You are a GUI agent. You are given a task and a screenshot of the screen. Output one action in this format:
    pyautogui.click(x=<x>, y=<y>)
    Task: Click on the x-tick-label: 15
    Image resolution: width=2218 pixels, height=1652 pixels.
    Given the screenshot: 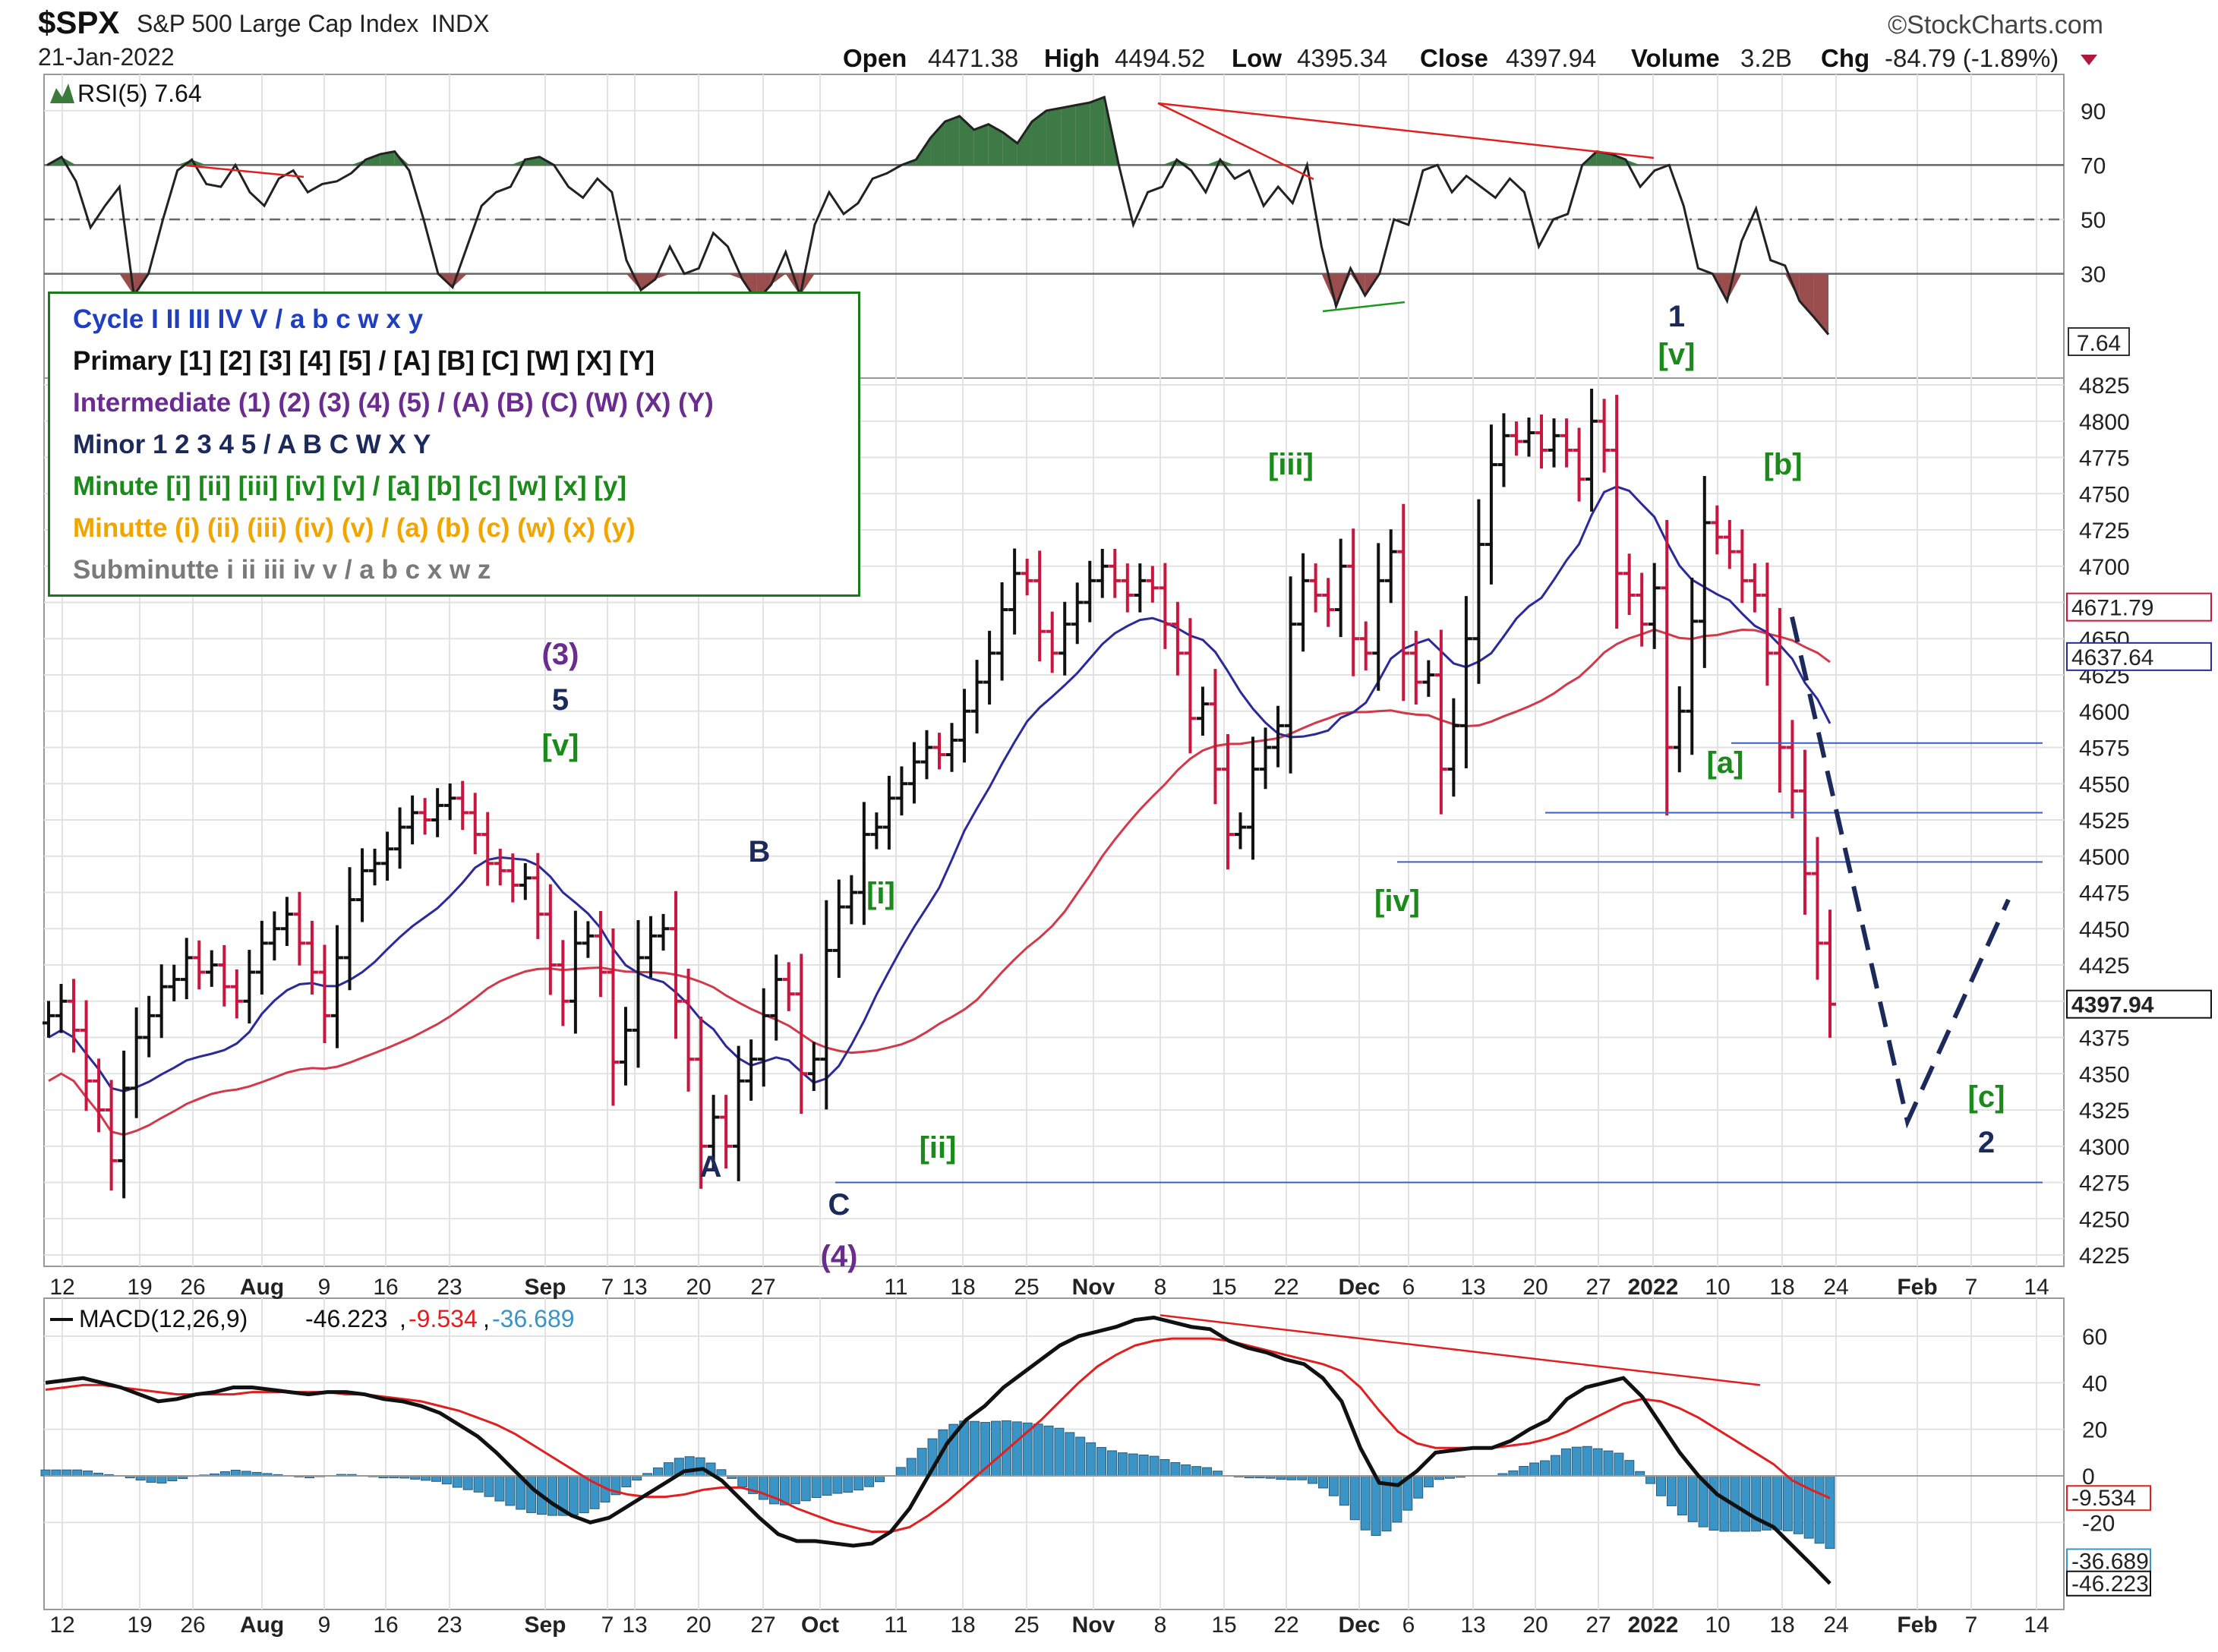 What is the action you would take?
    pyautogui.click(x=1223, y=1287)
    